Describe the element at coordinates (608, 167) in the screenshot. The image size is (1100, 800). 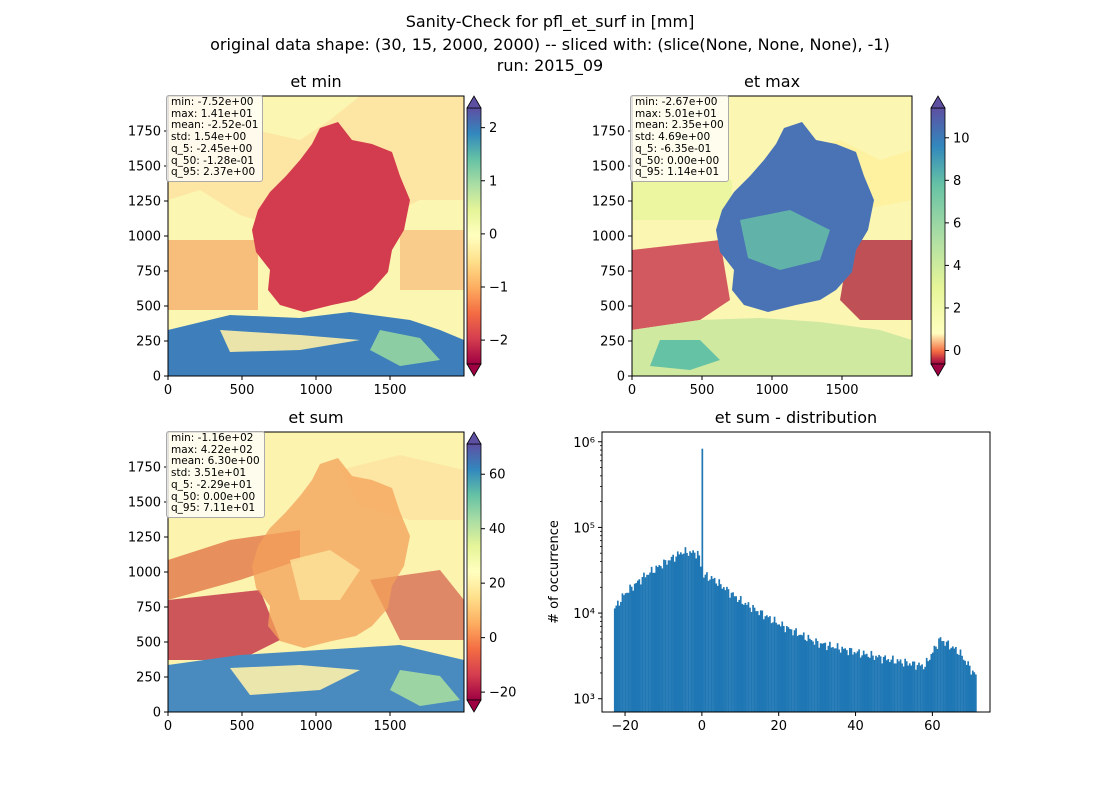
I see `map-ytick-label: 1500` at that location.